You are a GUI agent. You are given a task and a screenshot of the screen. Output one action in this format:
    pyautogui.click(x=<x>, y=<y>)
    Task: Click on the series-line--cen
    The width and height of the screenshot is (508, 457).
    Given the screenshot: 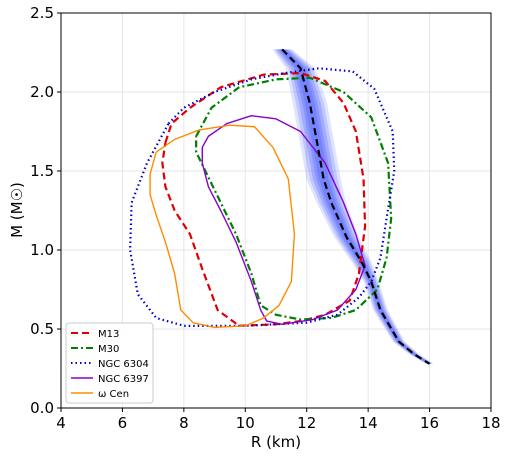 What is the action you would take?
    pyautogui.click(x=222, y=226)
    